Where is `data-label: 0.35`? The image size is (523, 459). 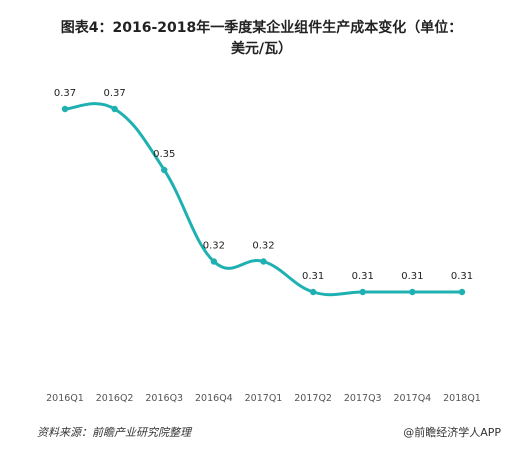 data-label: 0.35 is located at coordinates (164, 154).